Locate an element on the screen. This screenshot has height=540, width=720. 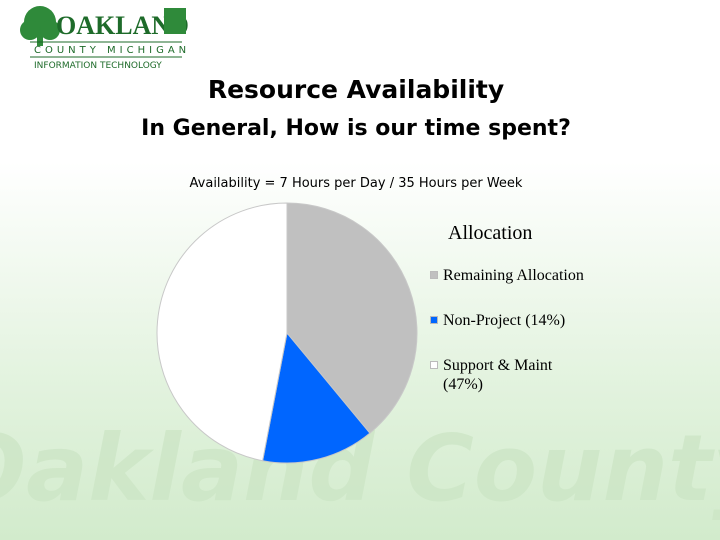
legend-label: Support & Maint (47%) is located at coordinates (498, 375).